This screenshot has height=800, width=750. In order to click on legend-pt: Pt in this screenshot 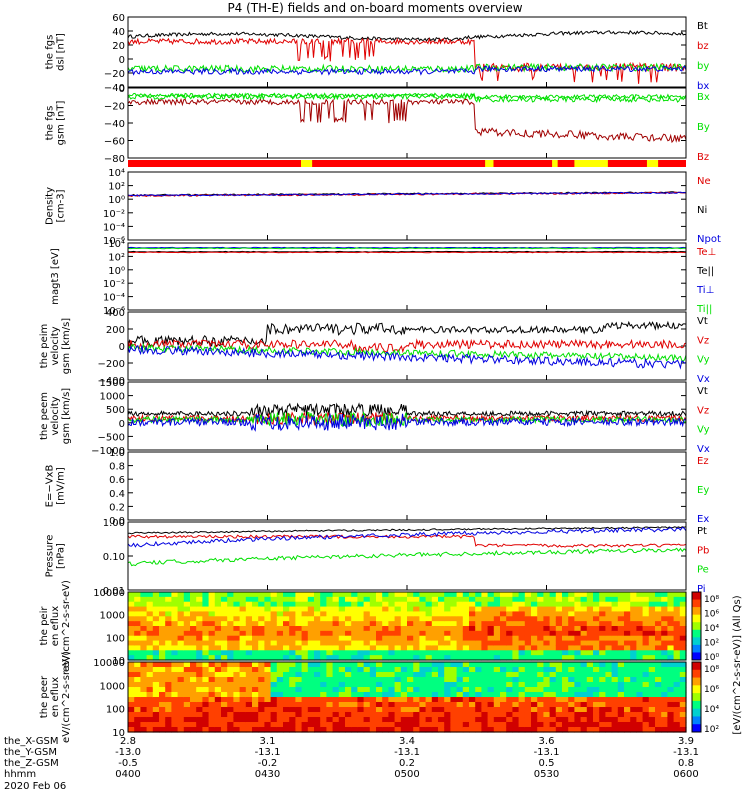, I will do `click(702, 531)`.